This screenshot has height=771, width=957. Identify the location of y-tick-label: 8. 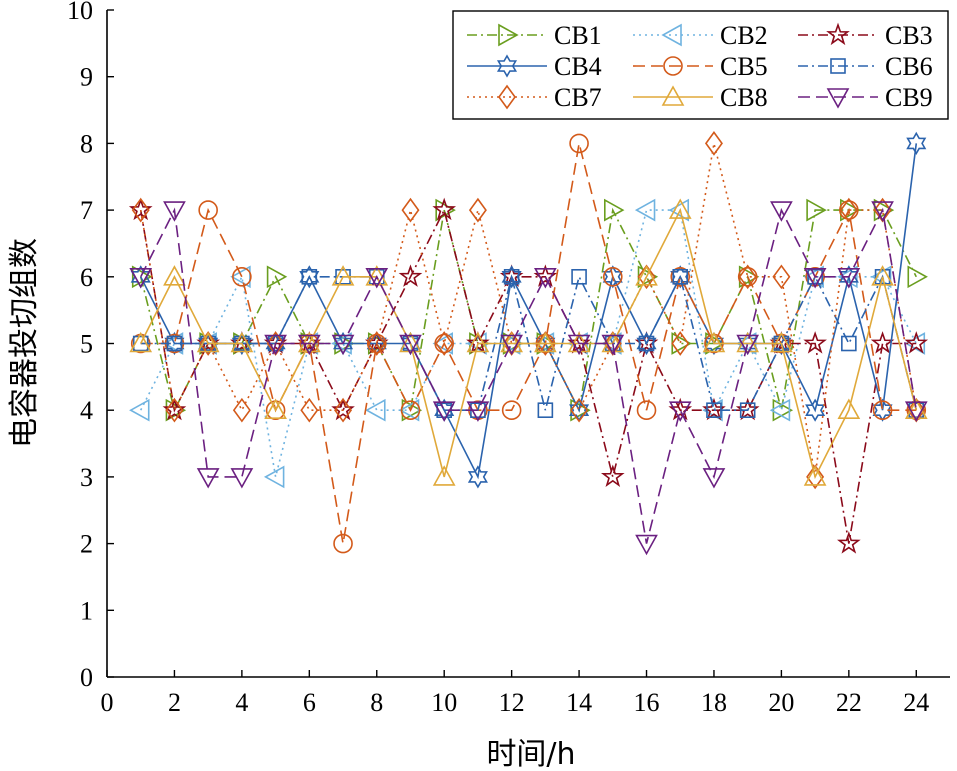
(86, 143).